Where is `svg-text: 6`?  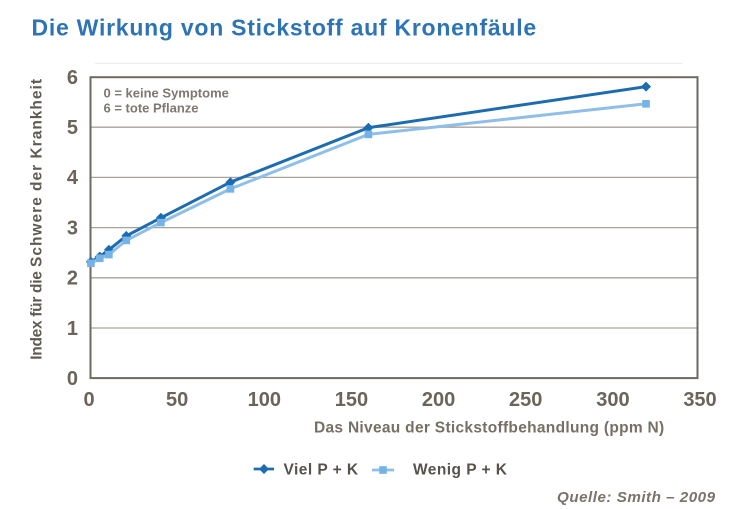
svg-text: 6 is located at coordinates (72, 78).